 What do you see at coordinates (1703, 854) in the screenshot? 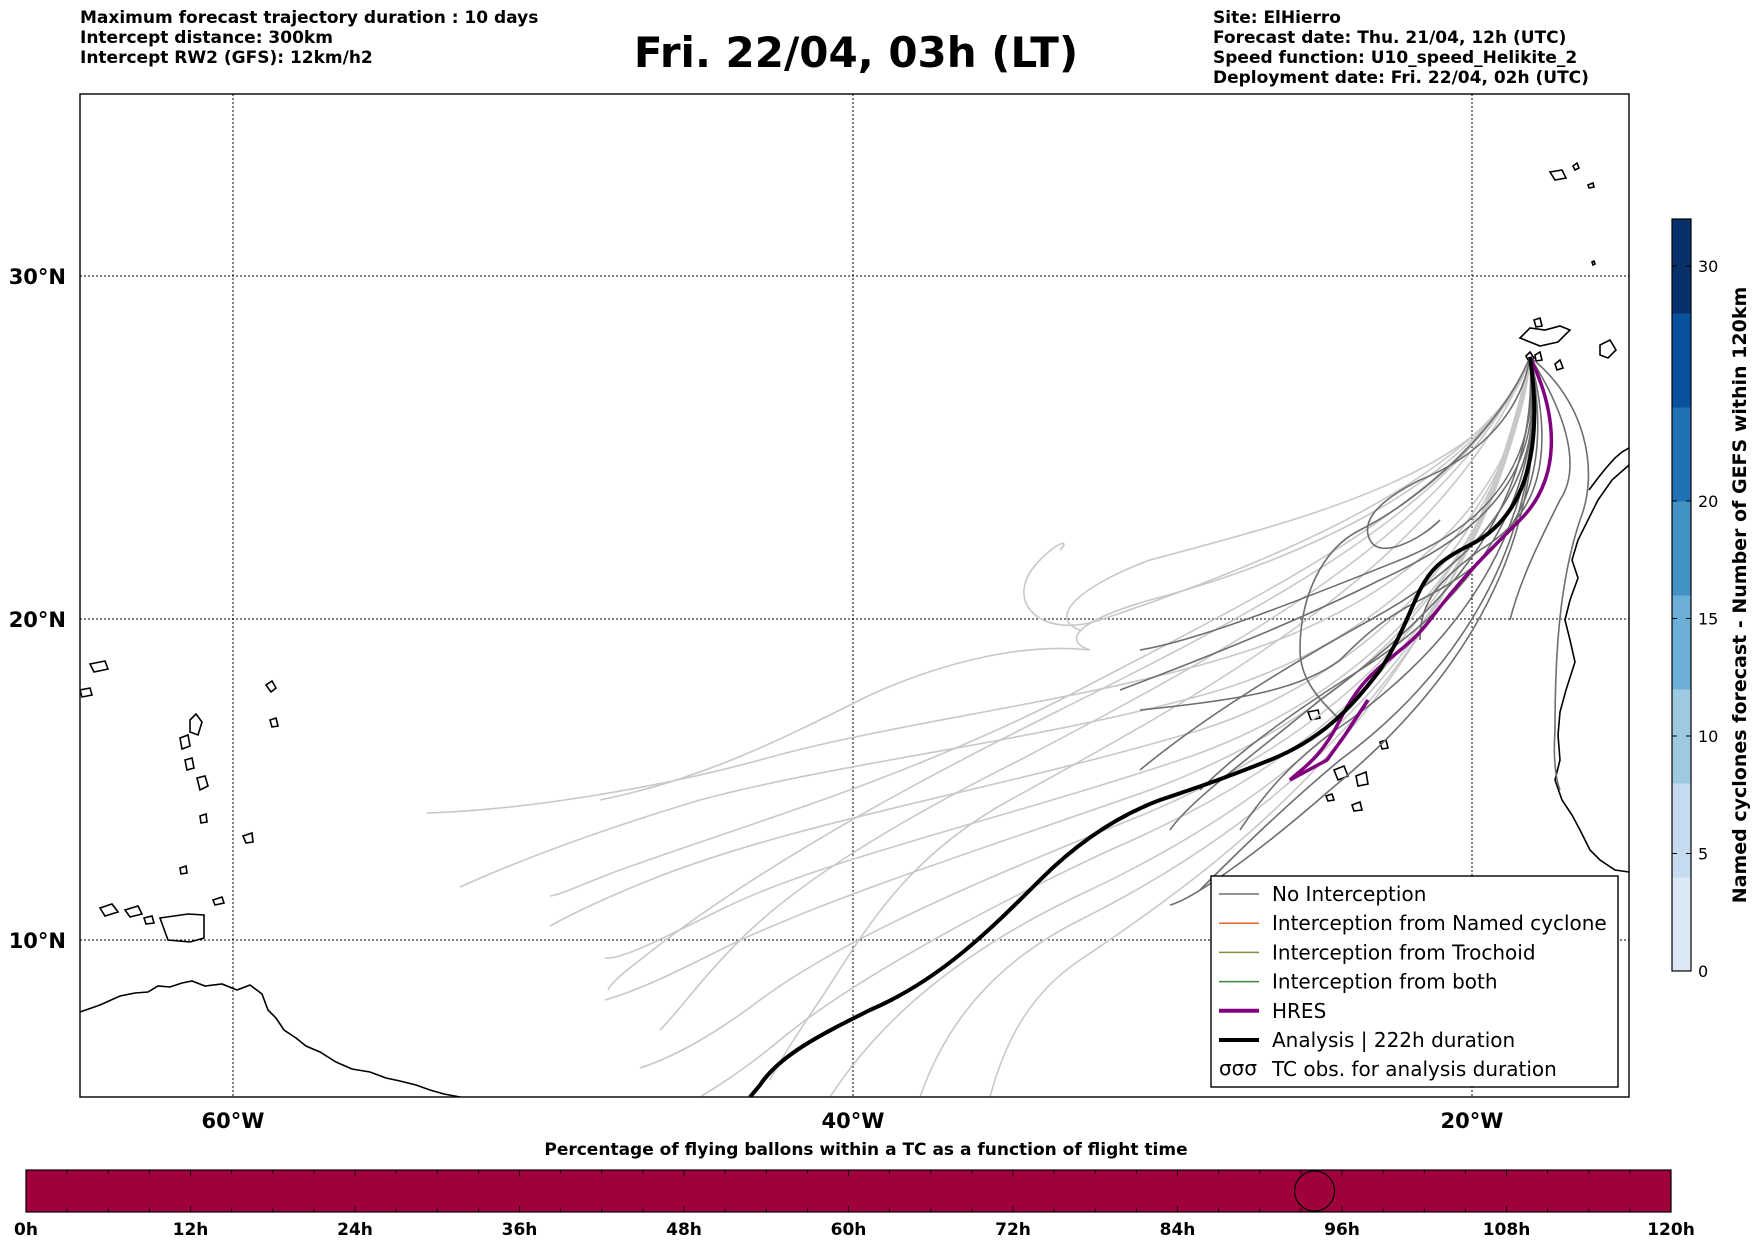
I see `colorbar-tick-label: 5` at bounding box center [1703, 854].